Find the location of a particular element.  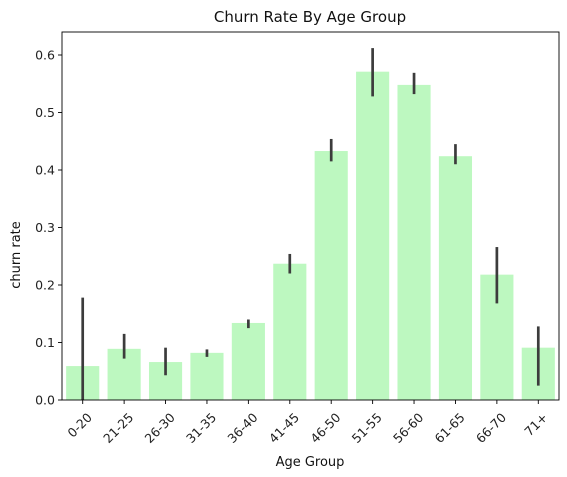

x-axis-label: Age Group is located at coordinates (310, 462).